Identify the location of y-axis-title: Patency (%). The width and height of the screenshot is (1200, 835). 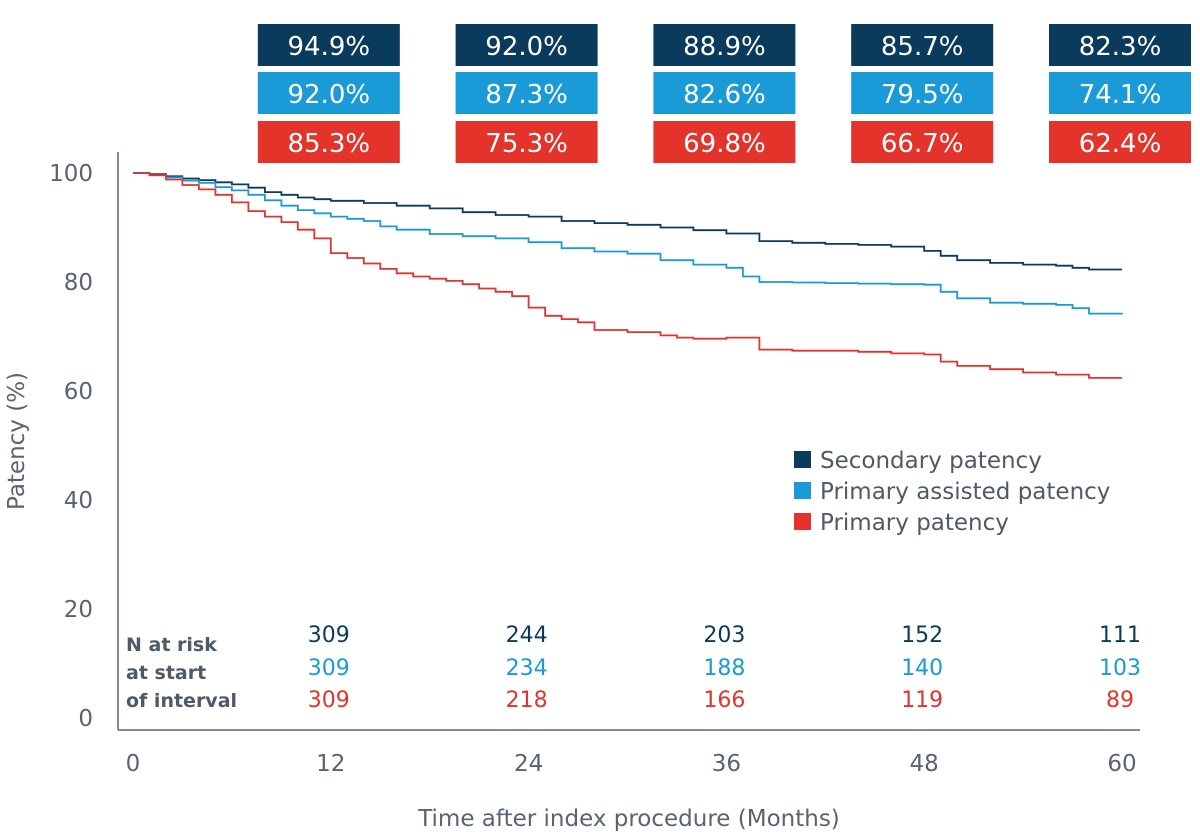
(17, 441).